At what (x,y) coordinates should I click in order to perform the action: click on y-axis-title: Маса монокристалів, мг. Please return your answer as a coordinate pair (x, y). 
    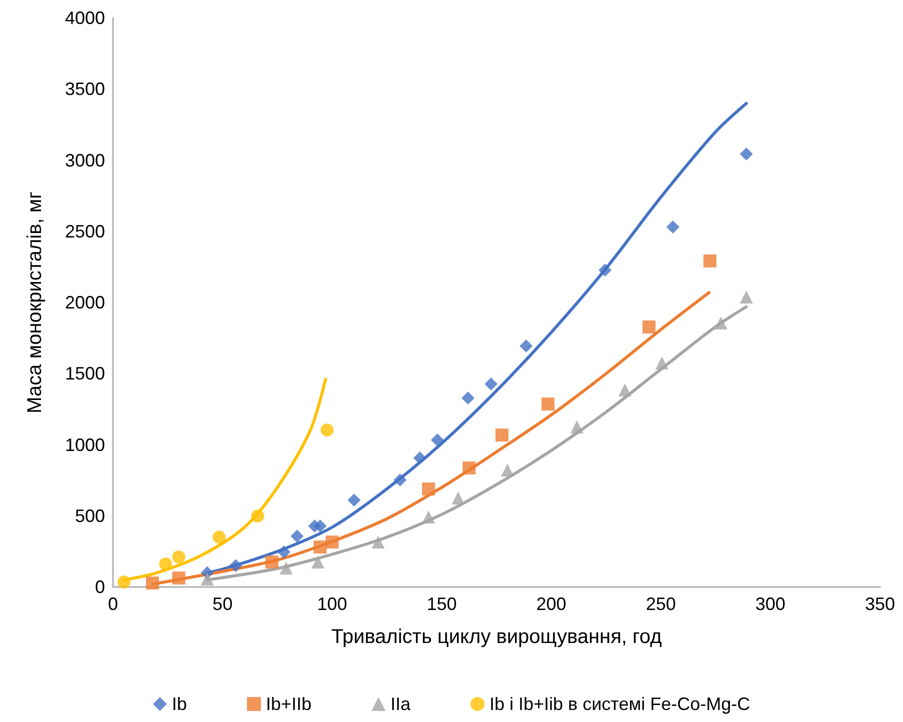
    Looking at the image, I should click on (35, 303).